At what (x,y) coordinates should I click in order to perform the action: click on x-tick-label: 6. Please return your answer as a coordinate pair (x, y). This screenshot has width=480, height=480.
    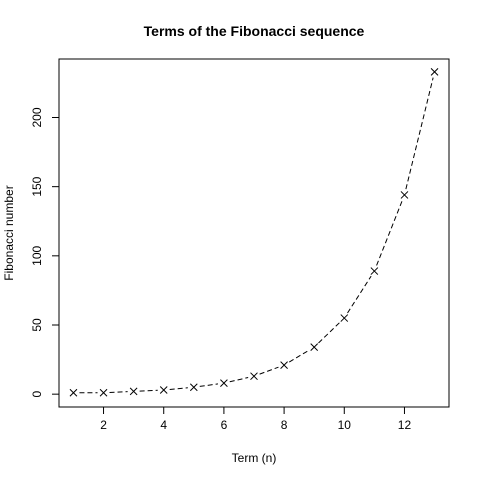
    Looking at the image, I should click on (224, 425).